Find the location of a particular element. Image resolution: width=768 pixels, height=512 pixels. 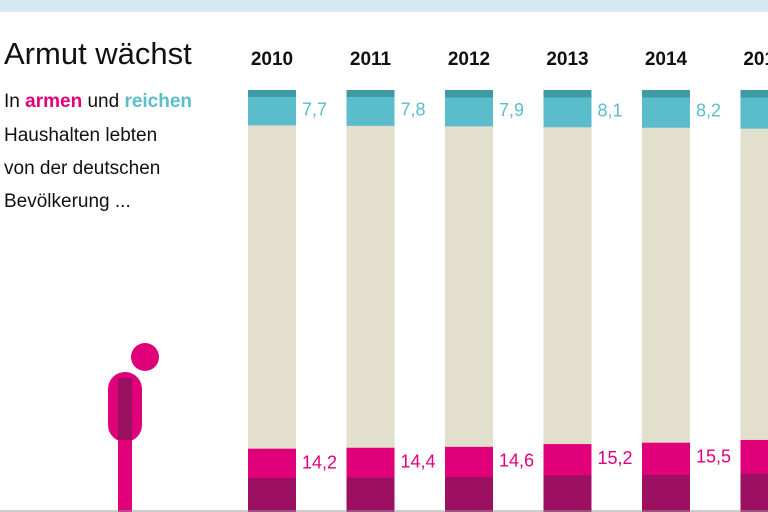

chart-title: Armut wächst is located at coordinates (98, 53).